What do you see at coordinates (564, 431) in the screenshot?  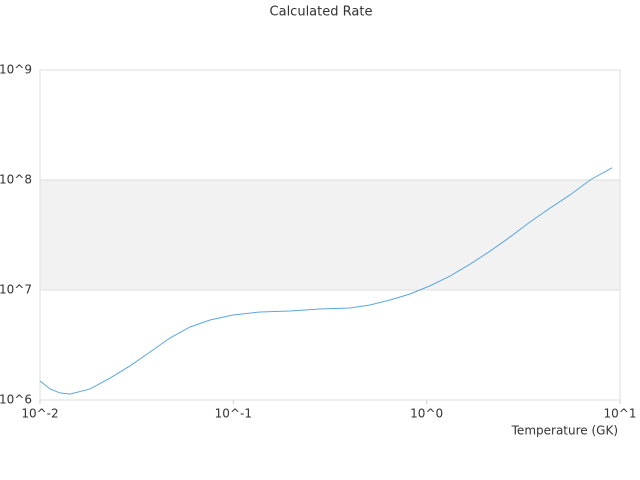 I see `x-axis-label: Temperature (GK)` at bounding box center [564, 431].